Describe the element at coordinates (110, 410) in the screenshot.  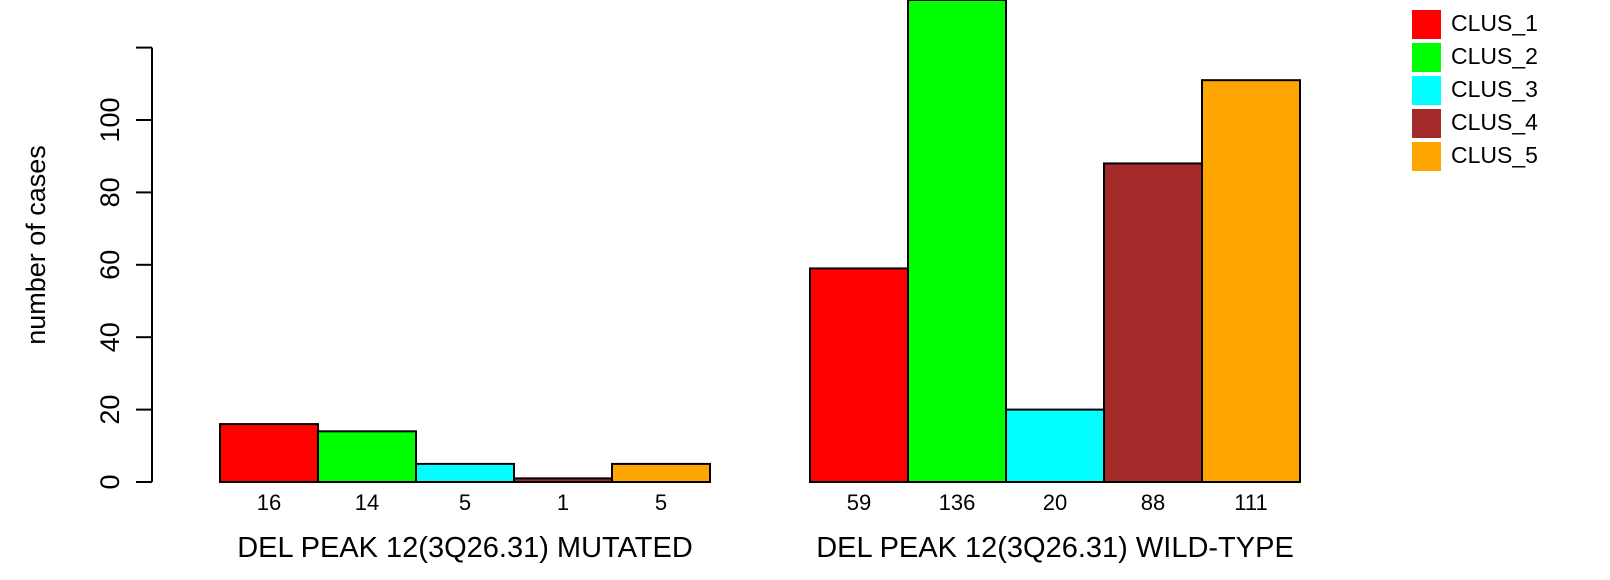
I see `y-tick-label: 20` at that location.